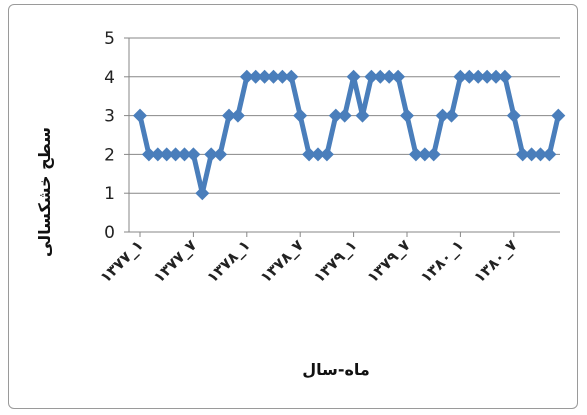 This screenshot has height=415, width=587. Describe the element at coordinates (109, 136) in the screenshot. I see `y-tick-labels: 0 1 2 3 4 5` at that location.